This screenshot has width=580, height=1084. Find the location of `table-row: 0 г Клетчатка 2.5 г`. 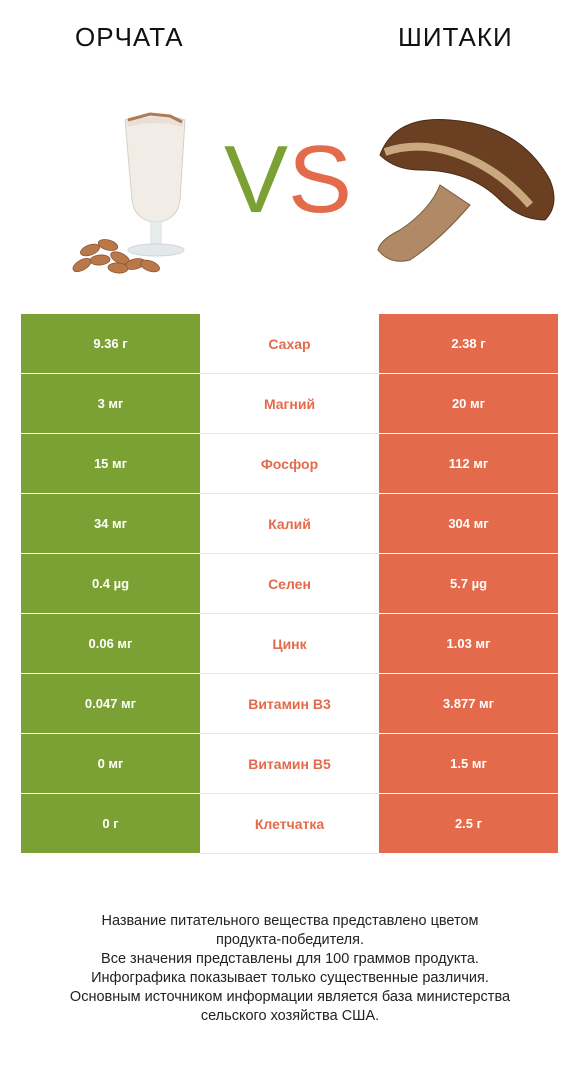

table-row: 0 г Клетчатка 2.5 г is located at coordinates (289, 824).